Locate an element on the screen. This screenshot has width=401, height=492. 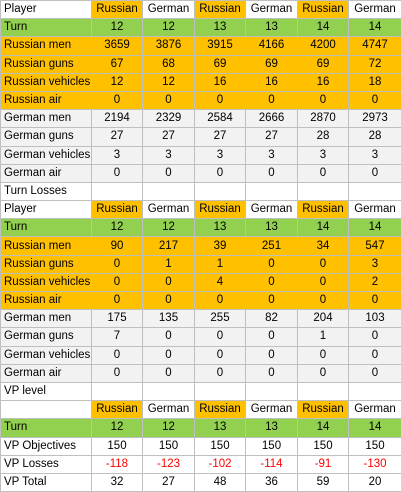
row-label-cell: German air is located at coordinates (46, 173).